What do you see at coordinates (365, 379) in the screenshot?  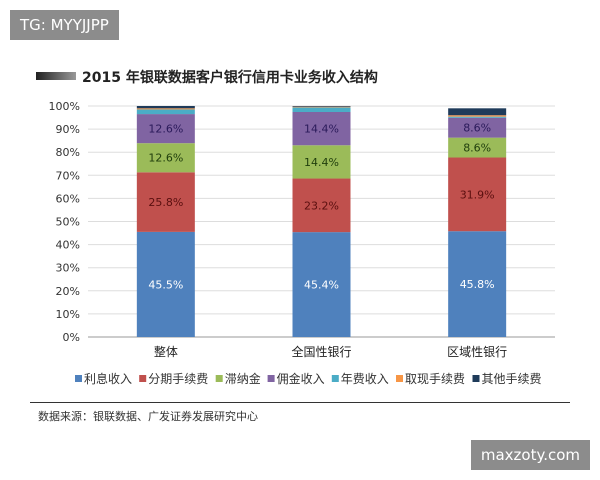 I see `legend-label: 年费收入` at bounding box center [365, 379].